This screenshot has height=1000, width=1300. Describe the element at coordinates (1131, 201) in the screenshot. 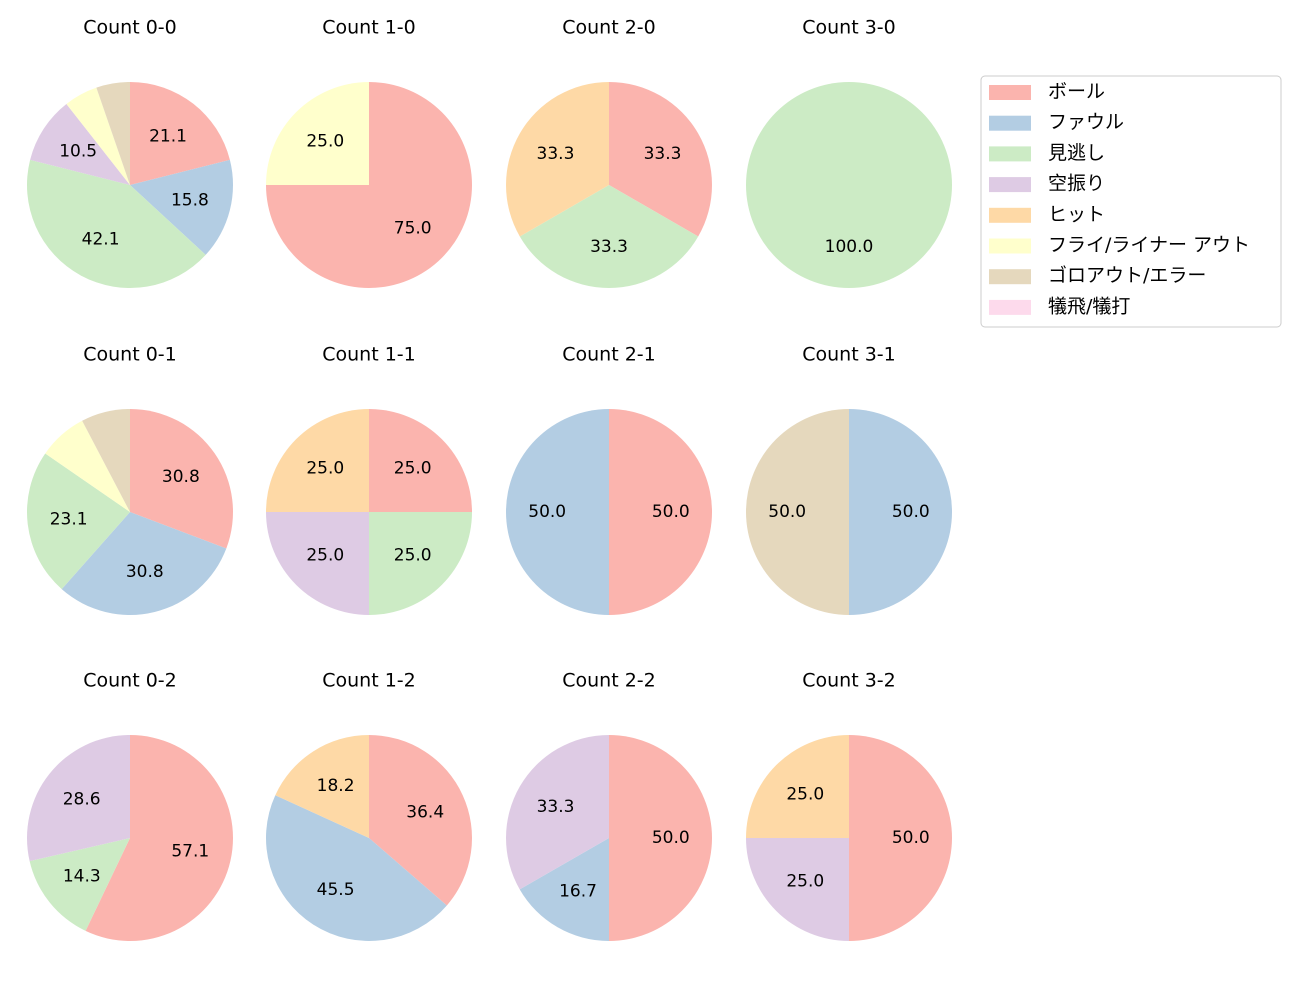

I see `legend-box` at that location.